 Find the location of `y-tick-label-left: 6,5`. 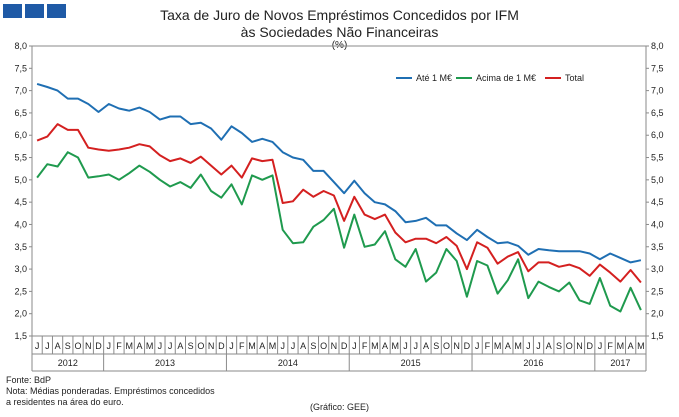

y-tick-label-left: 6,5 is located at coordinates (20, 113).